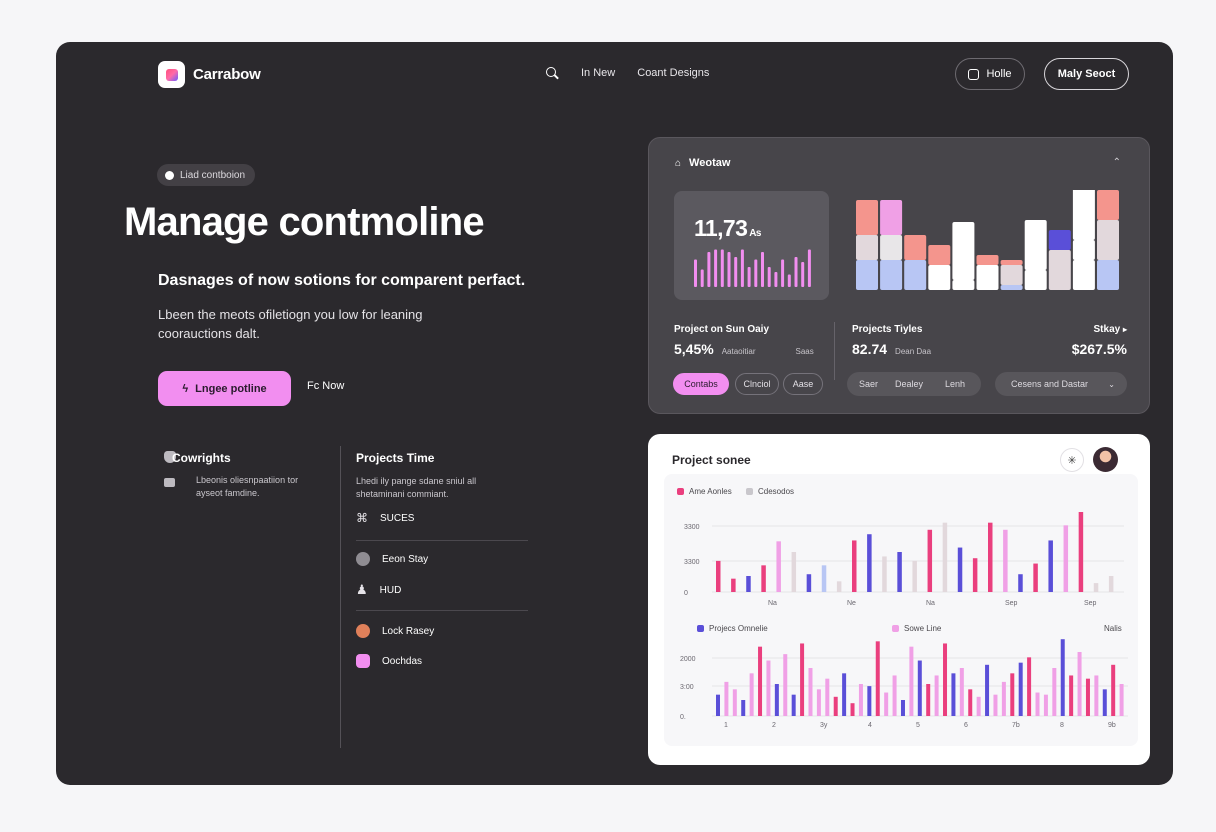 The width and height of the screenshot is (1216, 832). Describe the element at coordinates (1062, 725) in the screenshot. I see `x-tick-label: 8` at that location.